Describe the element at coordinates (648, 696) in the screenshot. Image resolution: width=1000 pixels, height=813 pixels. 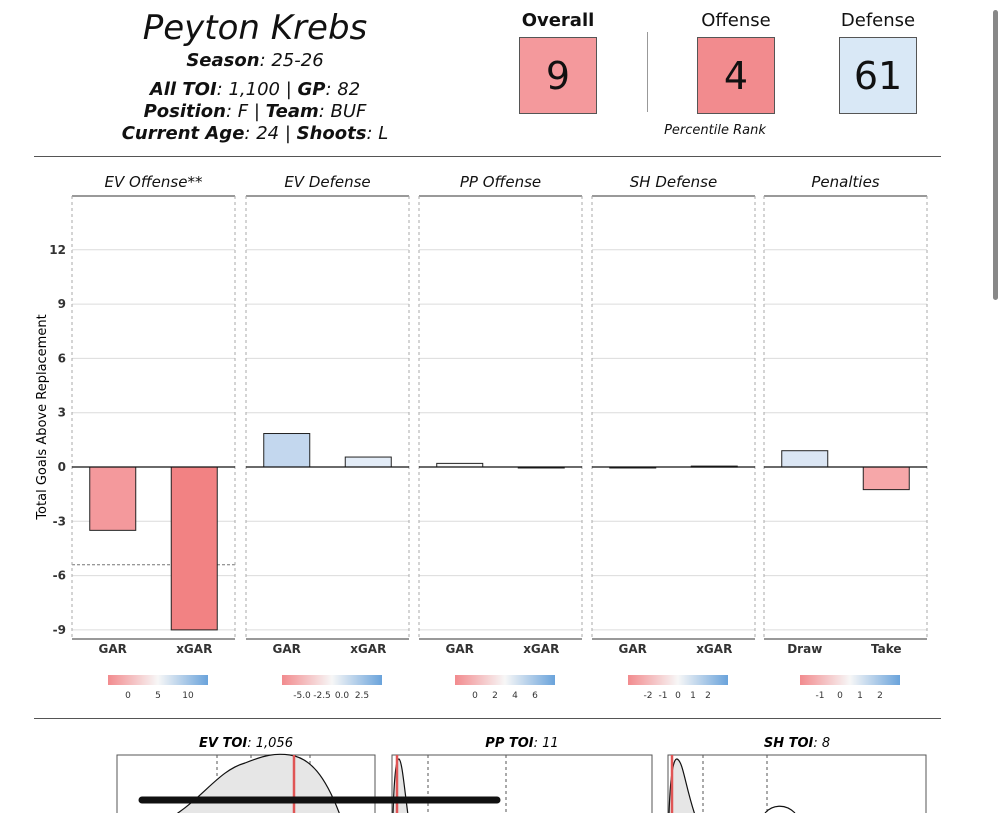
I see `color-legend-tick: -2` at that location.